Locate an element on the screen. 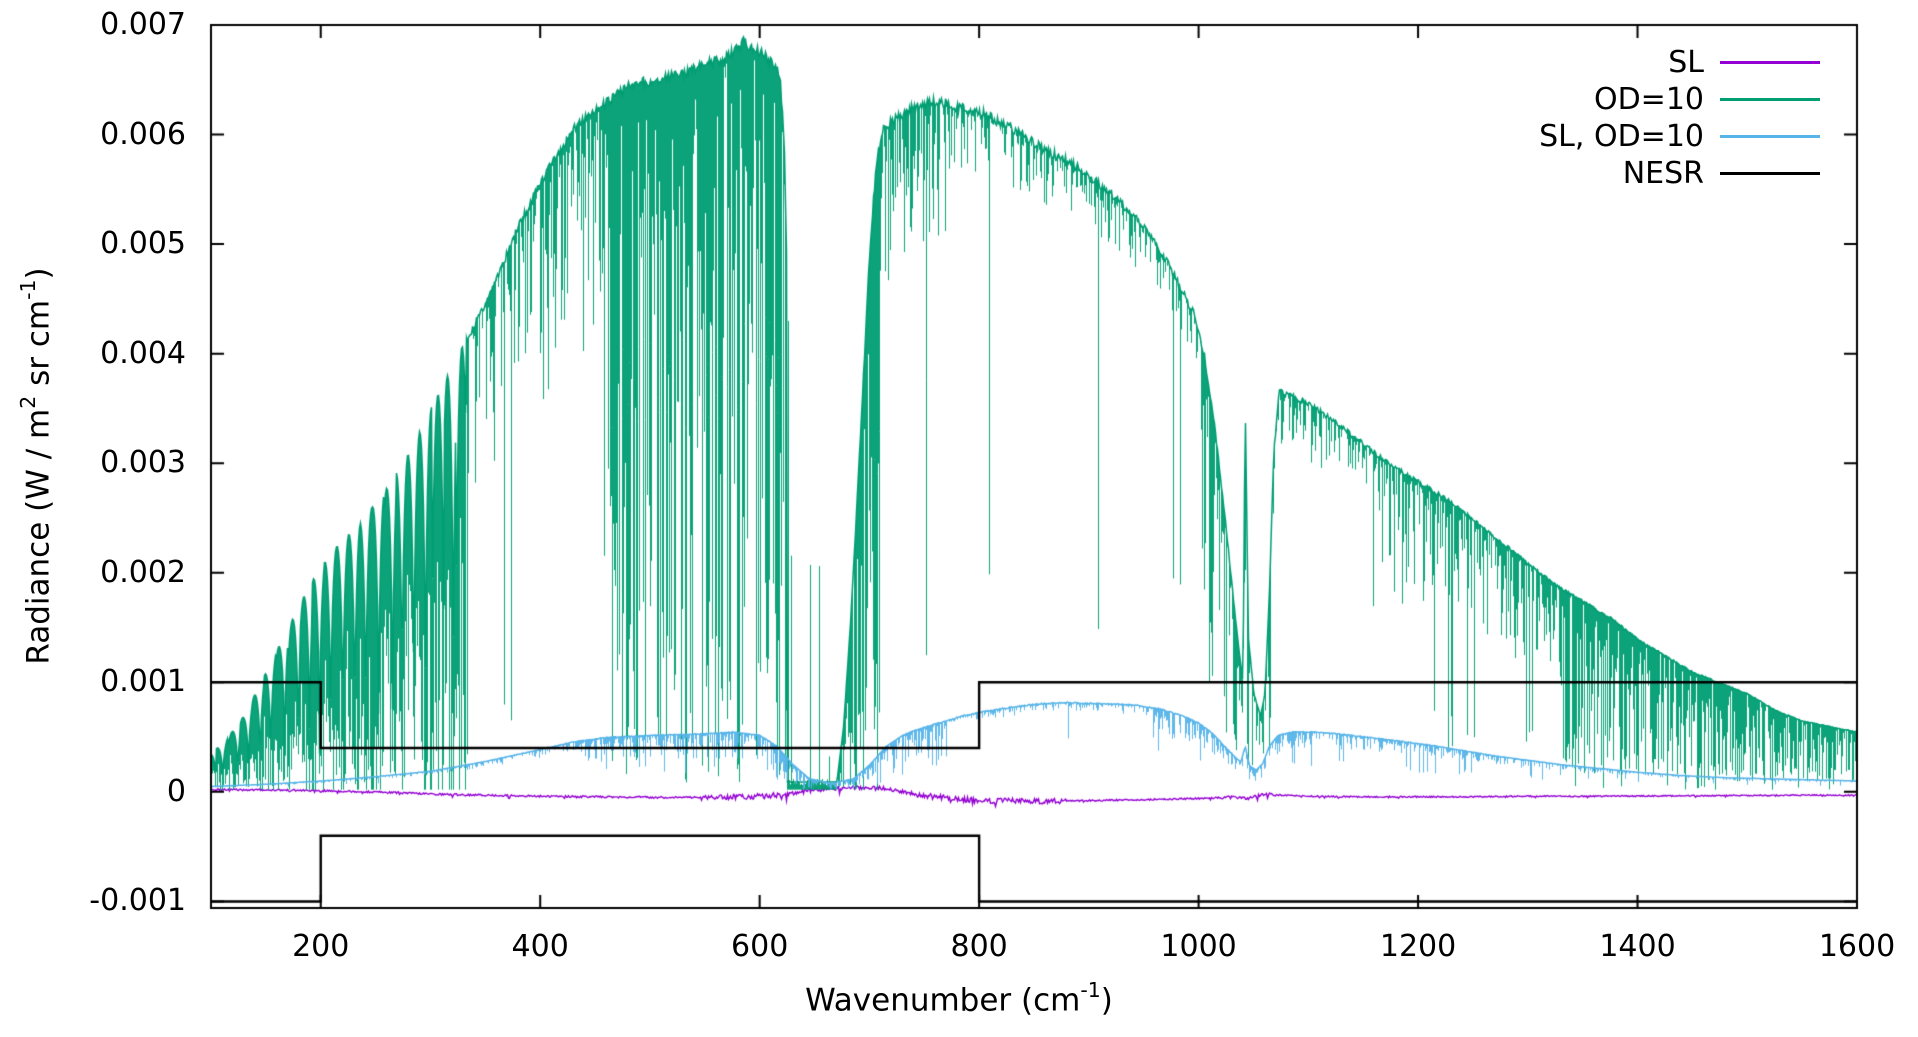 The height and width of the screenshot is (1037, 1918). y-tick-label: 0.003 is located at coordinates (143, 463).